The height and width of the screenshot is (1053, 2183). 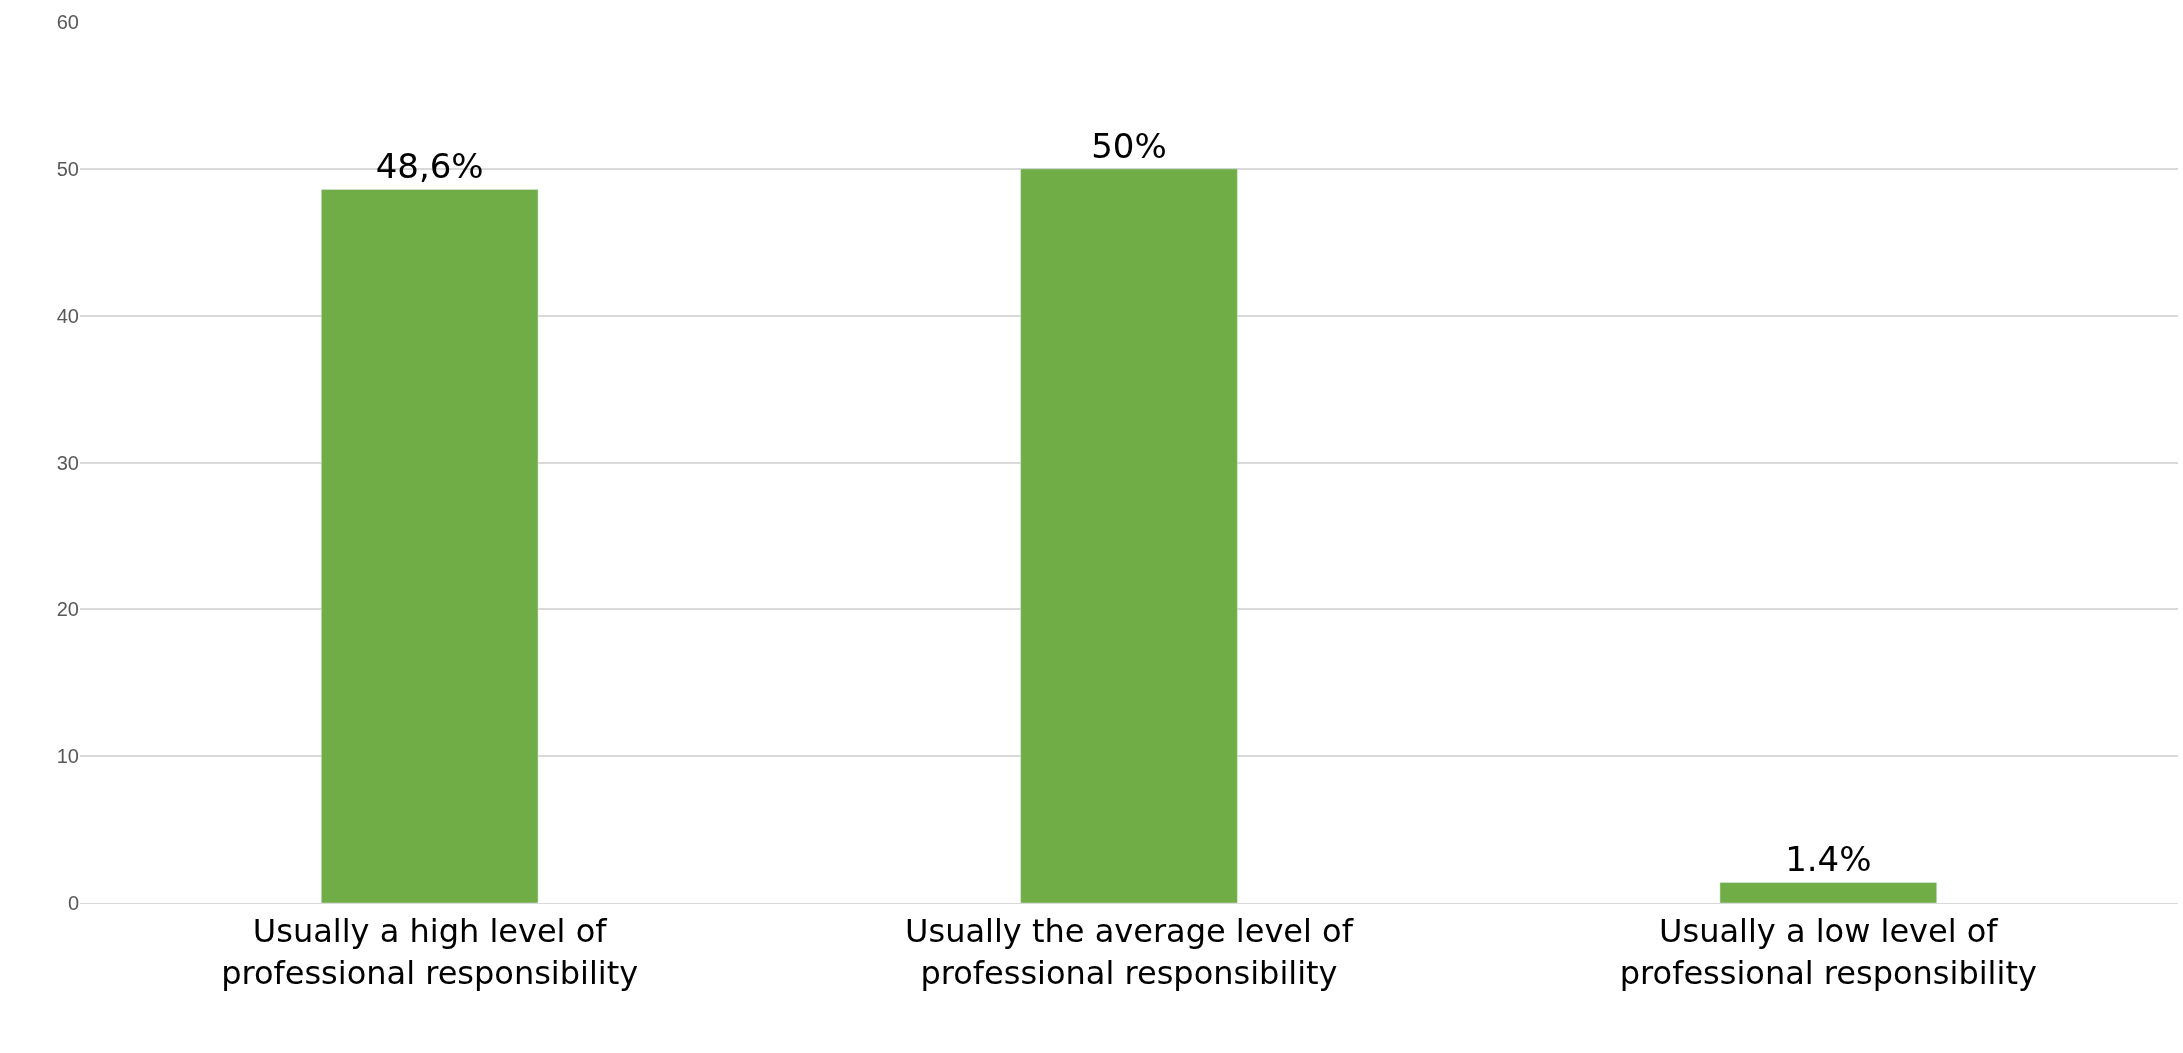 What do you see at coordinates (429, 166) in the screenshot?
I see `data-label: 48,6%` at bounding box center [429, 166].